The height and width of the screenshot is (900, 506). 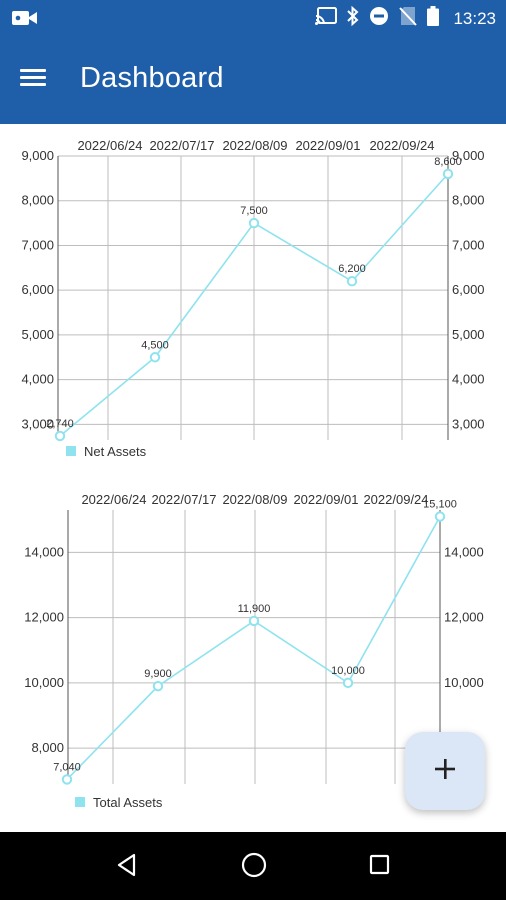 What do you see at coordinates (468, 200) in the screenshot?
I see `y-tick-label-right: 8,000` at bounding box center [468, 200].